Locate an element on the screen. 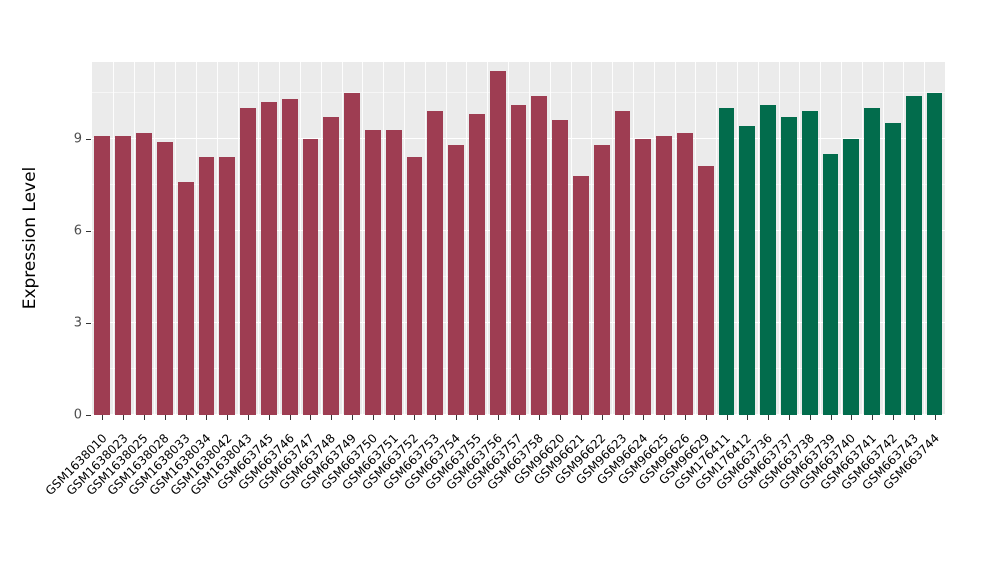  y-axis-title: Expression Level is located at coordinates (30, 238).